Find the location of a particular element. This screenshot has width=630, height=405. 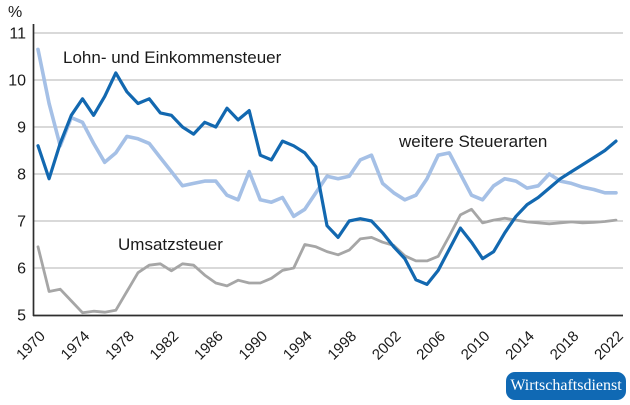

x-axis-tick-label-2018: 2018 is located at coordinates (565, 346).